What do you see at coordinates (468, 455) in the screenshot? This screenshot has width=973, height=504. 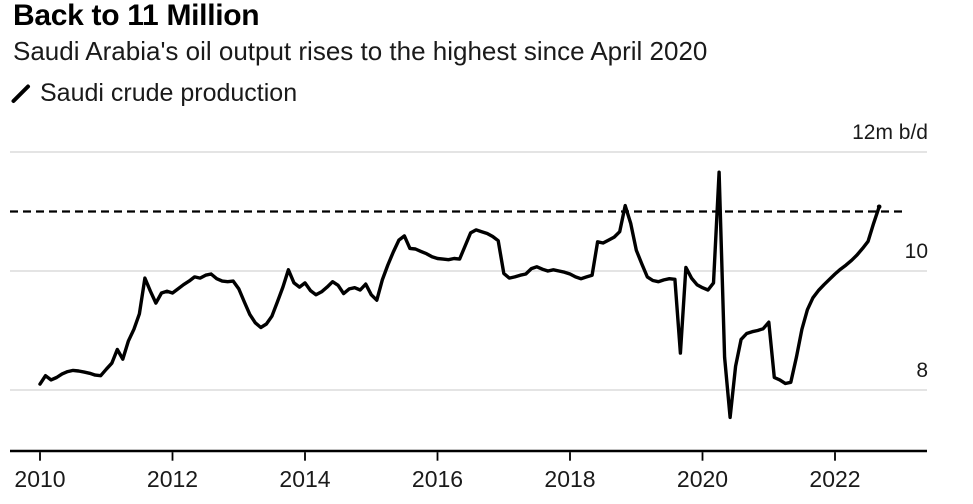 I see `x-axis-group` at bounding box center [468, 455].